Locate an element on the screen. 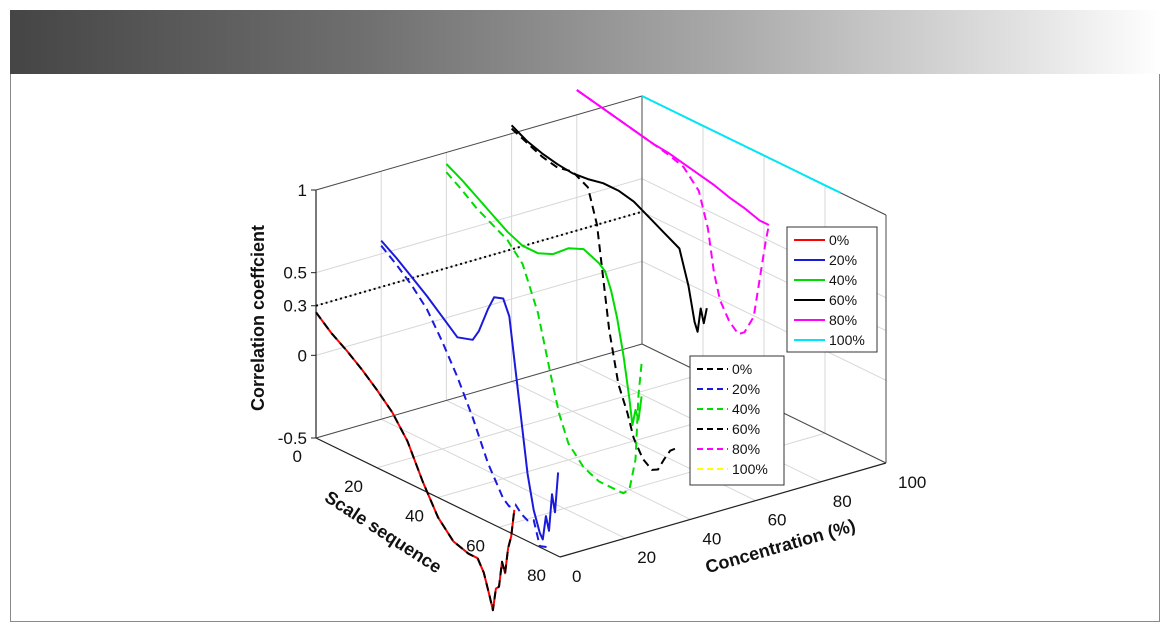 Image resolution: width=1172 pixels, height=634 pixels. y-tick-label: 0 is located at coordinates (576, 576).